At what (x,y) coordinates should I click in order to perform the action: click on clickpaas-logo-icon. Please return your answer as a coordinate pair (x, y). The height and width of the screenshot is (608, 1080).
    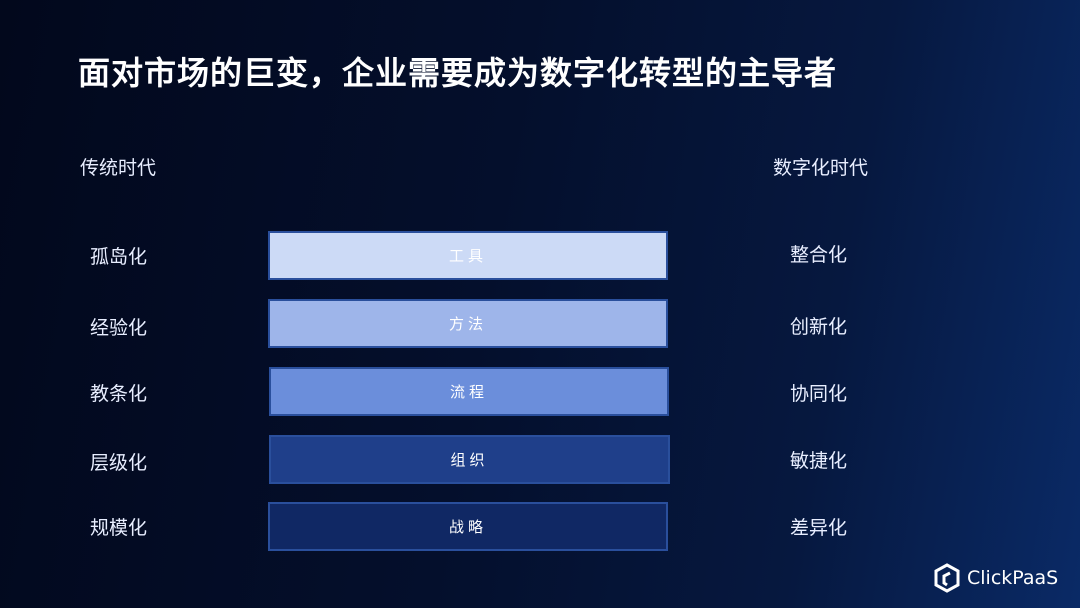
    Looking at the image, I should click on (947, 578).